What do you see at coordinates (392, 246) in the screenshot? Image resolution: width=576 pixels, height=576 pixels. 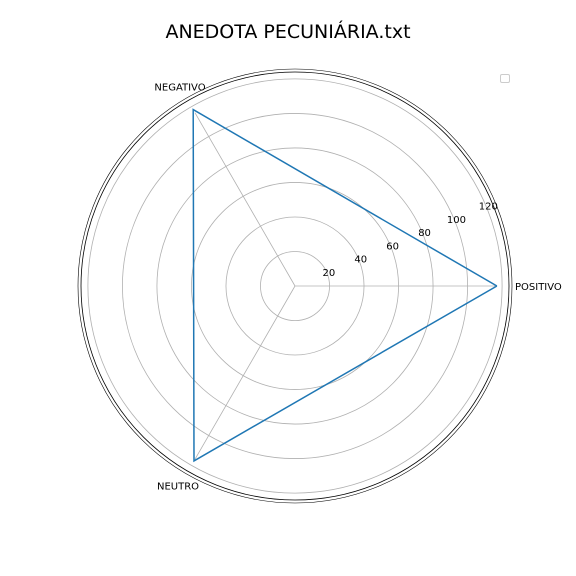 I see `r-tick-label: 60` at bounding box center [392, 246].